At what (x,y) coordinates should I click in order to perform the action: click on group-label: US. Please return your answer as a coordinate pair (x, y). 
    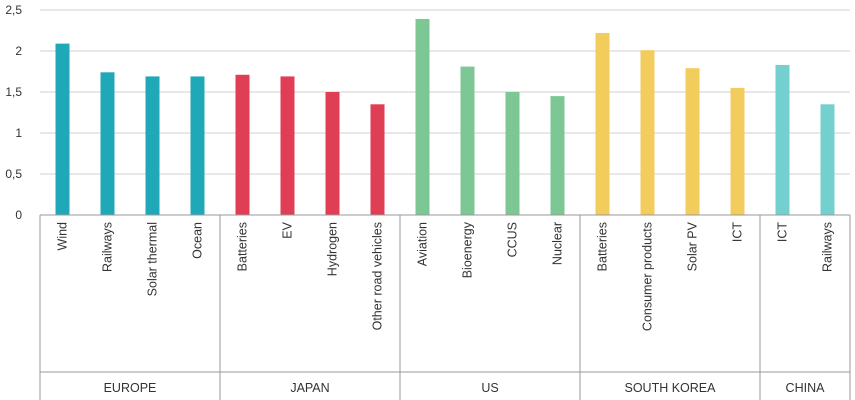
    Looking at the image, I should click on (489, 388).